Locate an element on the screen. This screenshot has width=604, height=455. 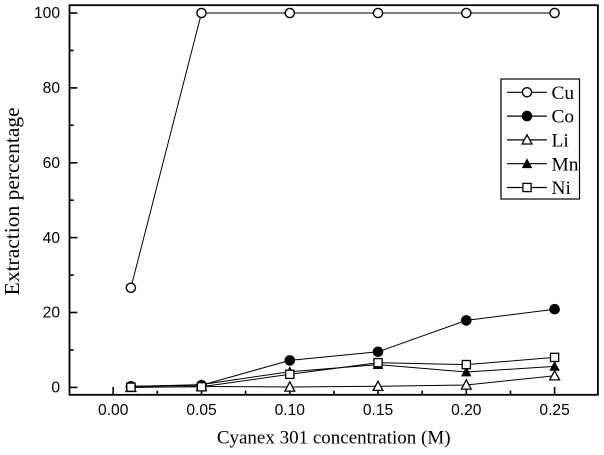
svg-text: 0 is located at coordinates (55, 388).